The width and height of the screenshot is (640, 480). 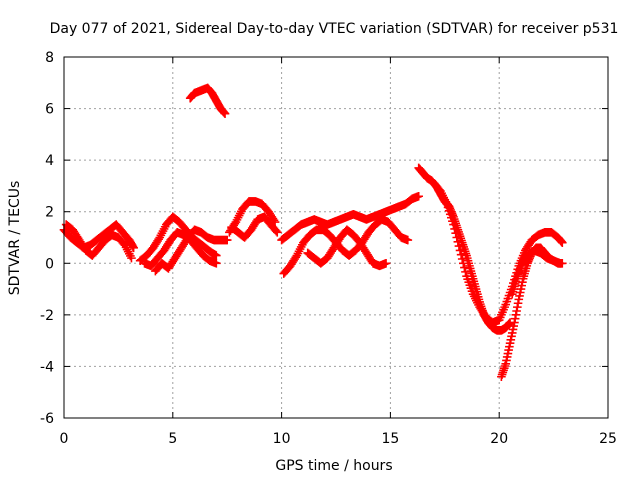 I want to click on x-tick-label: 15, so click(x=390, y=439).